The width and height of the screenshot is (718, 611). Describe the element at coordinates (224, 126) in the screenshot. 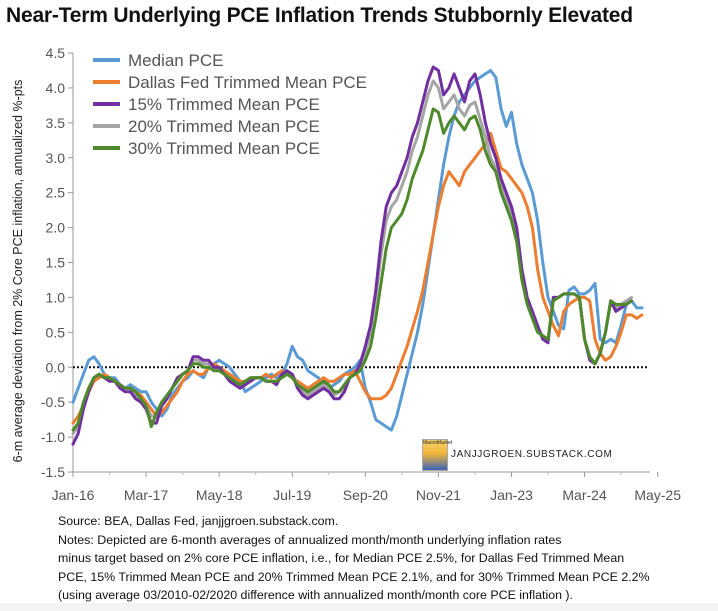

I see `legend-label: 20% Trimmed Mean PCE` at that location.